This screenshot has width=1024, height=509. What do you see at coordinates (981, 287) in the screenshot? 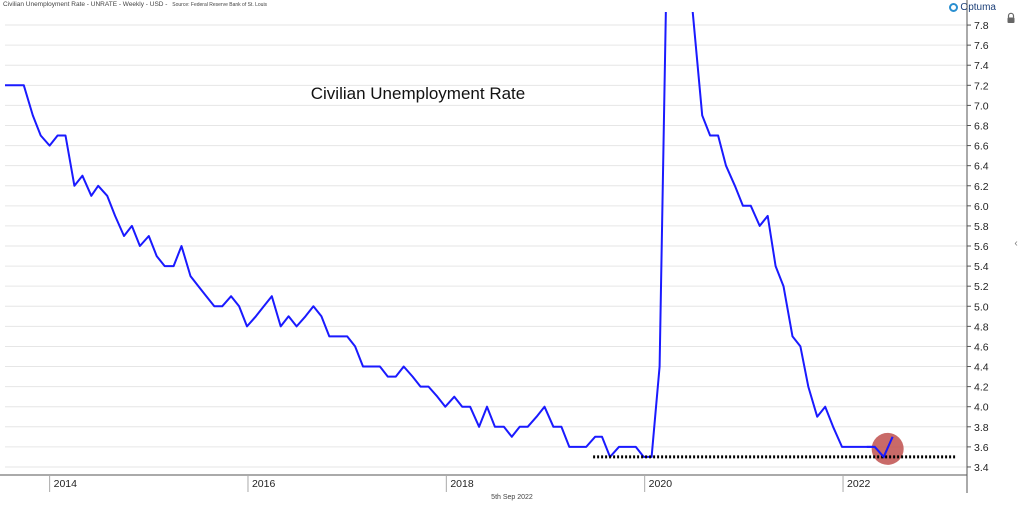
I see `y-tick-label: 5.2` at bounding box center [981, 287].